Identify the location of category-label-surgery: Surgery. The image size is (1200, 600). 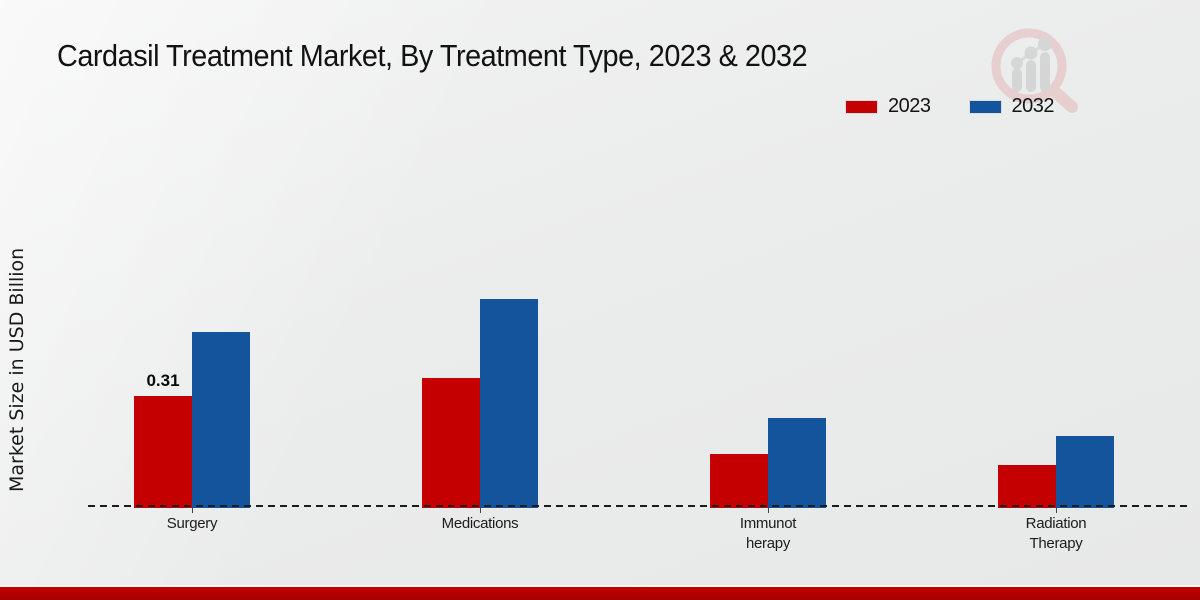
(192, 523).